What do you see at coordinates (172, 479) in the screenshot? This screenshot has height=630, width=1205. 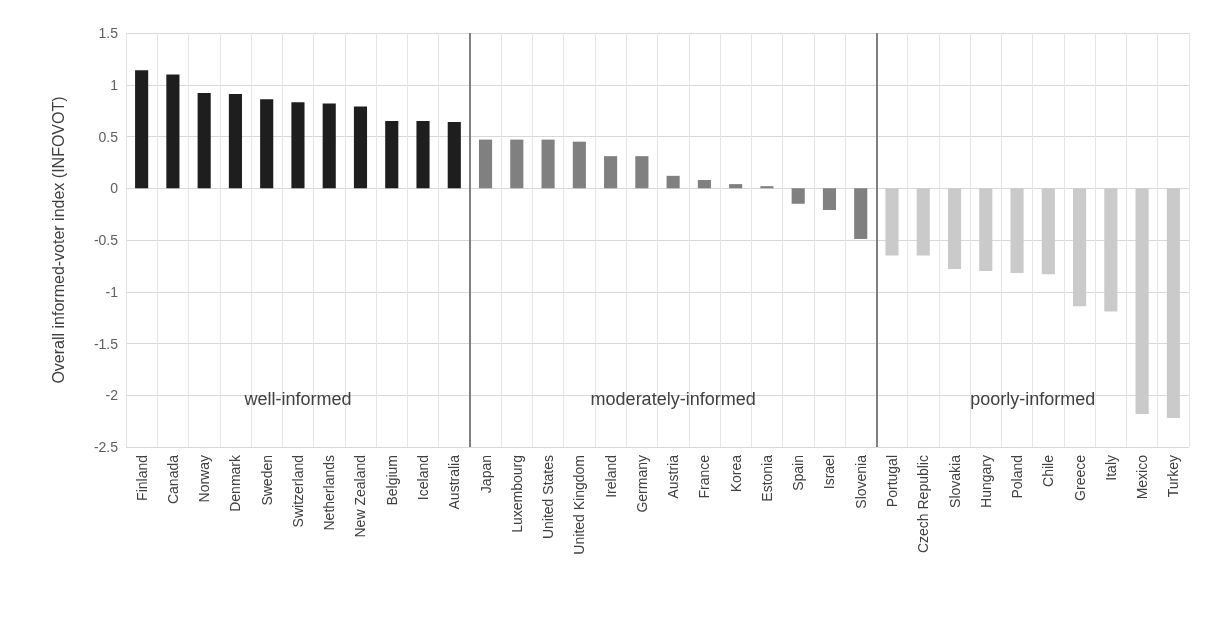 I see `x-tick-label: Canada` at bounding box center [172, 479].